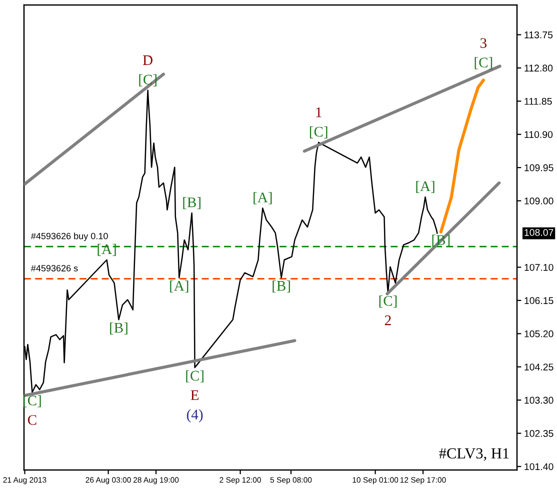 Image resolution: width=557 pixels, height=490 pixels. What do you see at coordinates (539, 466) in the screenshot?
I see `y-tick-label: 101.40` at bounding box center [539, 466].